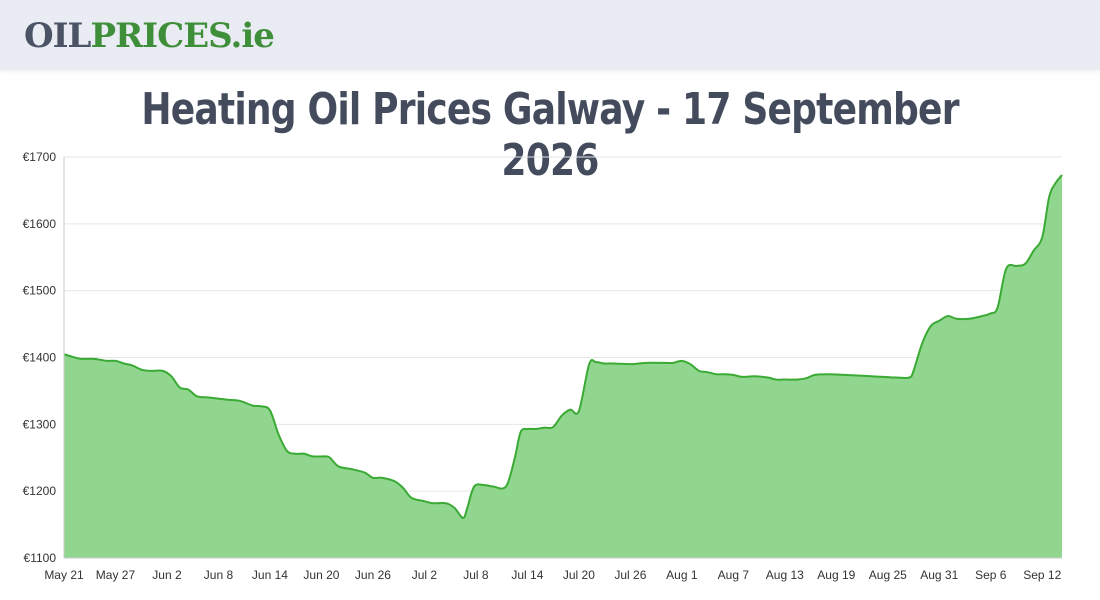 The height and width of the screenshot is (600, 1100). Describe the element at coordinates (219, 575) in the screenshot. I see `x-tick-label: Jun 8` at that location.